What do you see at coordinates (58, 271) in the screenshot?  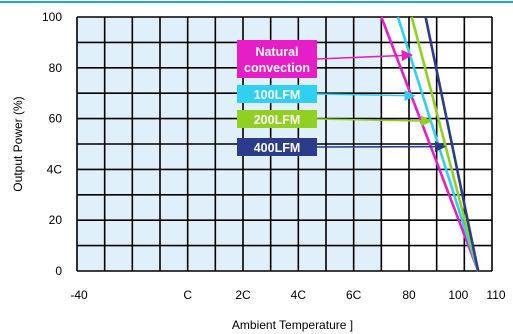 I see `y-tick-label: 0` at bounding box center [58, 271].